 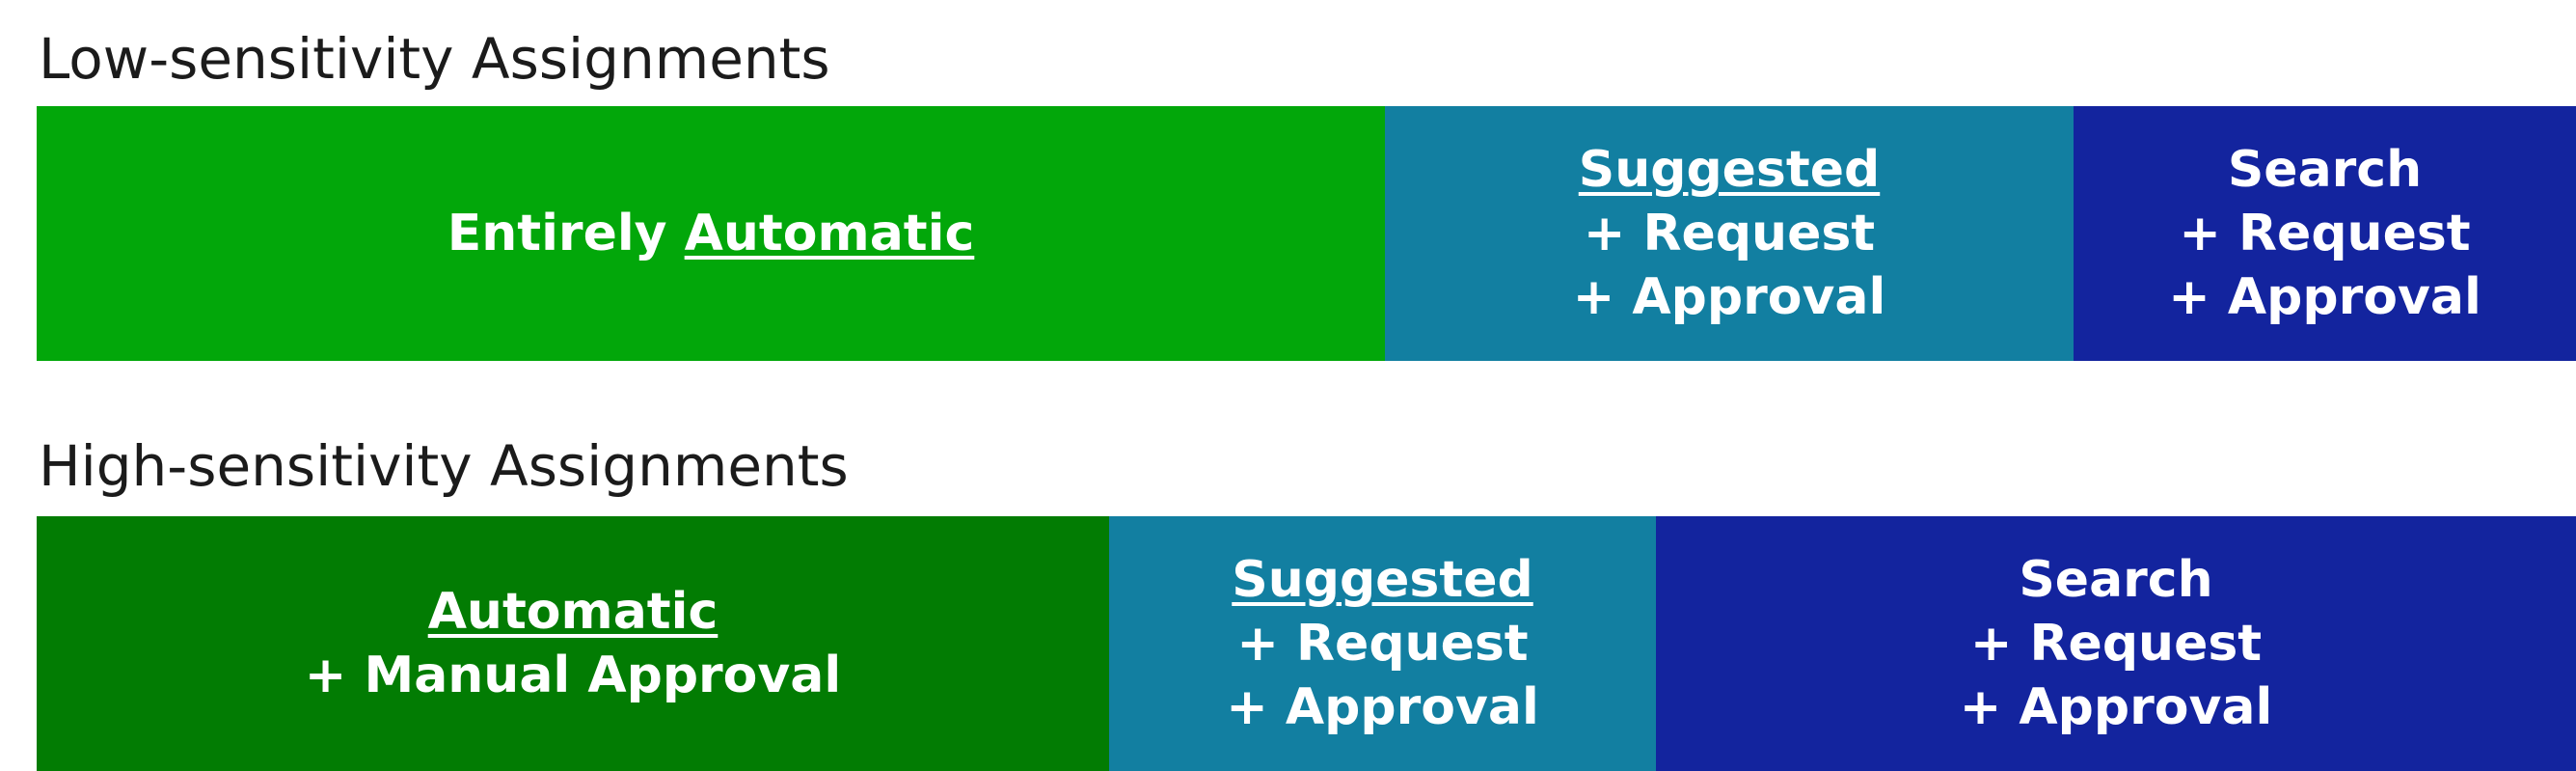 I want to click on low-automatic-prefix: Entirely, so click(x=566, y=234).